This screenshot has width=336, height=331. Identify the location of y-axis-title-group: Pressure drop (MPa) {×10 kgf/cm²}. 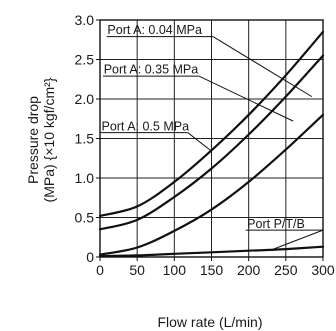
(41, 139).